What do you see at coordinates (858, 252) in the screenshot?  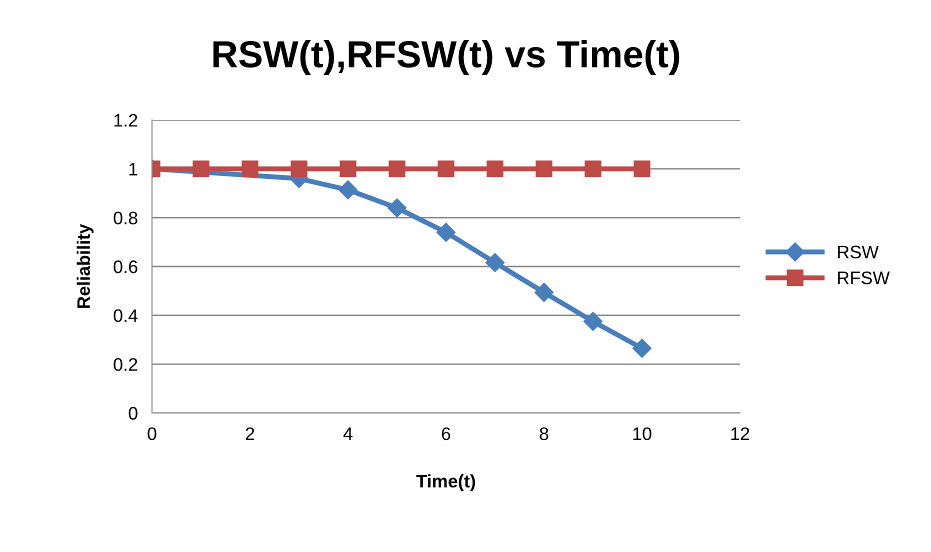 I see `legend-label: RSW` at bounding box center [858, 252].